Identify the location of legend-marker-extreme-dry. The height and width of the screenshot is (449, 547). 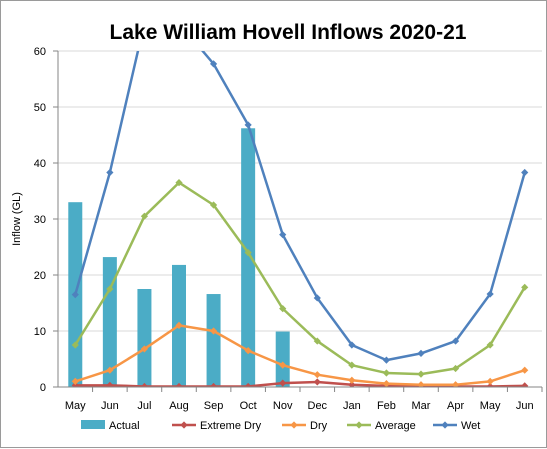
(184, 425).